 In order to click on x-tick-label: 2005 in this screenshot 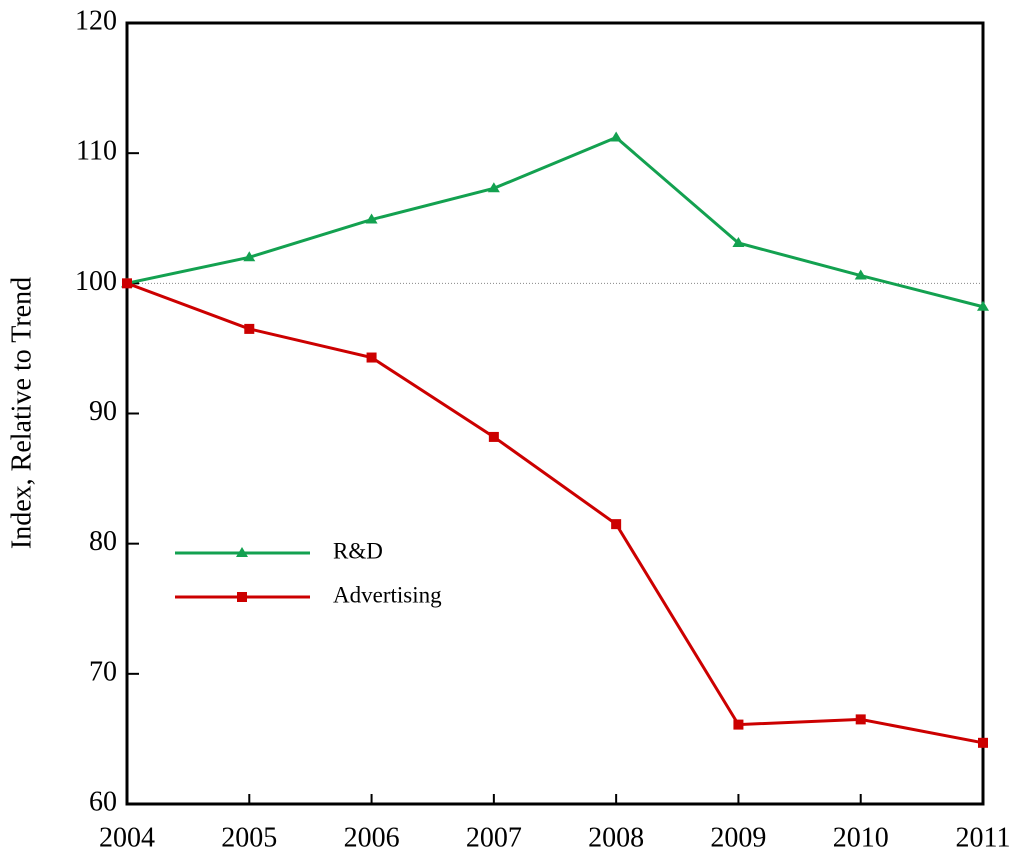, I will do `click(249, 837)`.